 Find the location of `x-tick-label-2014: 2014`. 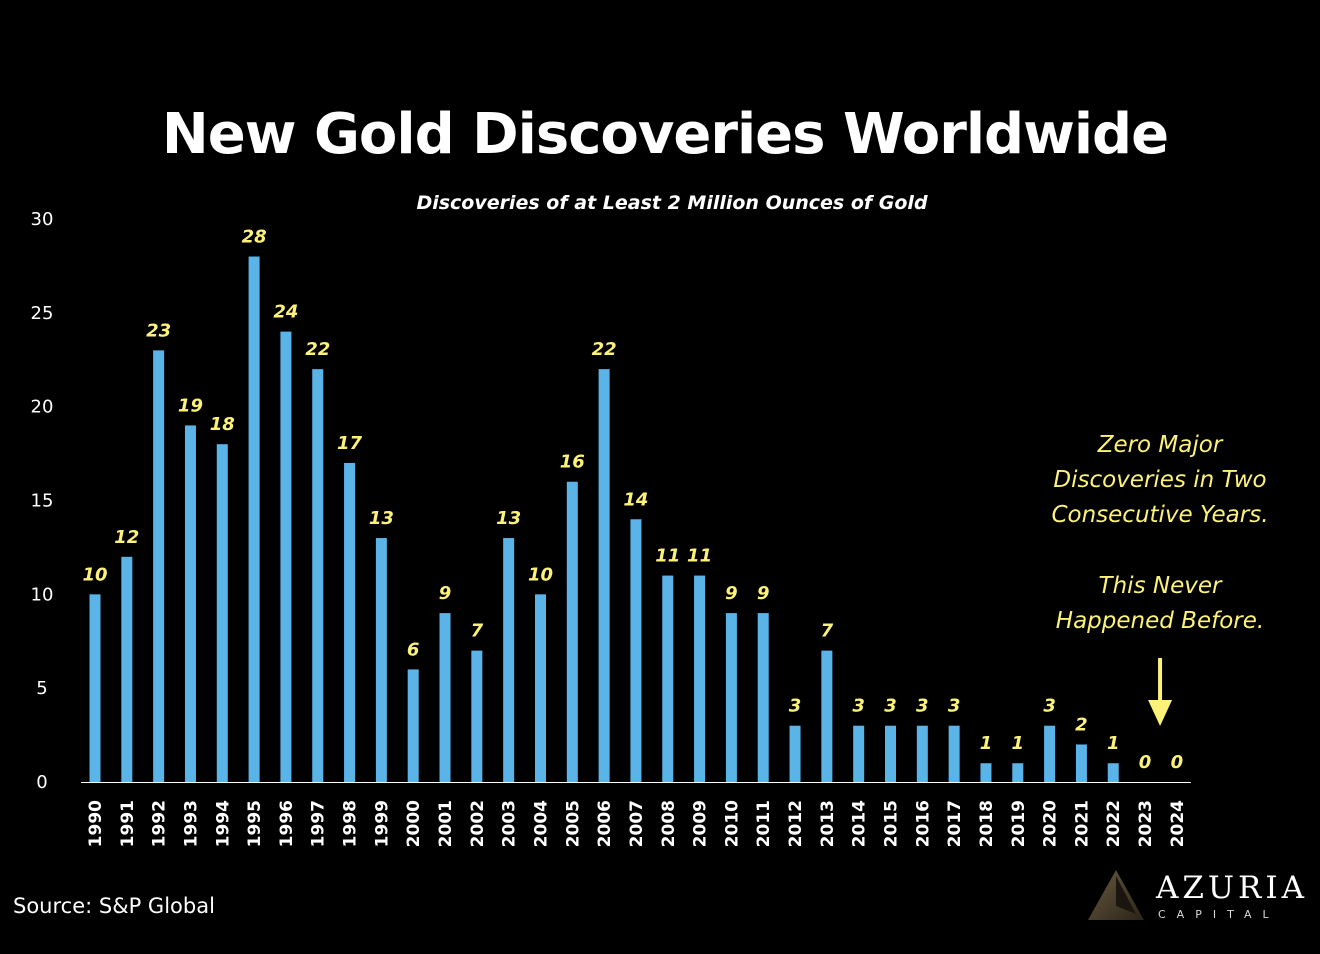

x-tick-label-2014: 2014 is located at coordinates (860, 823).